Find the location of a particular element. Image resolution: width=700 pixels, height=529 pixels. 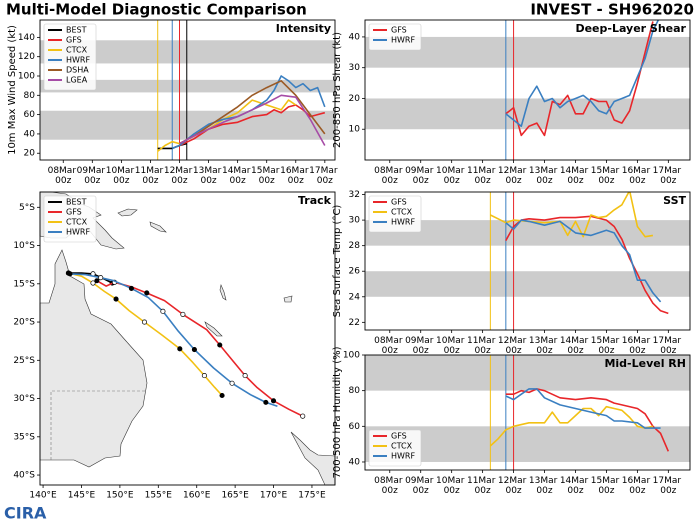

y-tick-label: 40 is located at coordinates (355, 37).